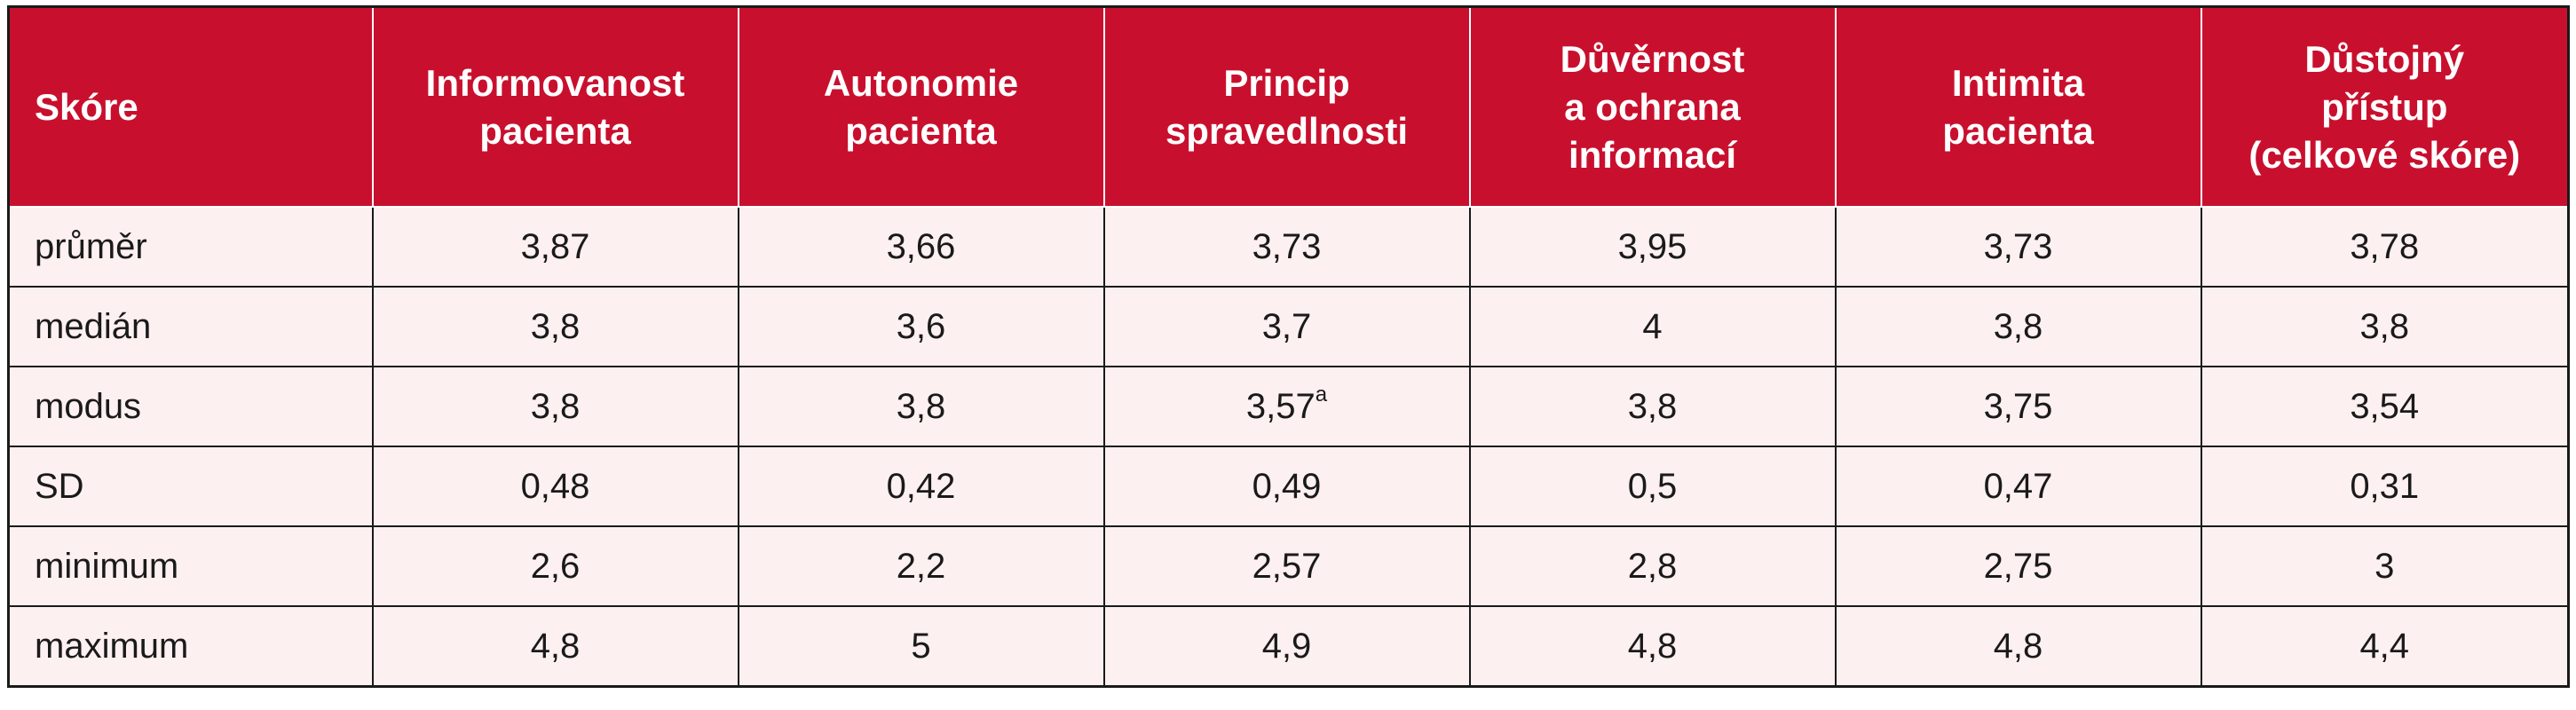 The height and width of the screenshot is (710, 2576). Describe the element at coordinates (190, 247) in the screenshot. I see `row-label: průměr` at that location.